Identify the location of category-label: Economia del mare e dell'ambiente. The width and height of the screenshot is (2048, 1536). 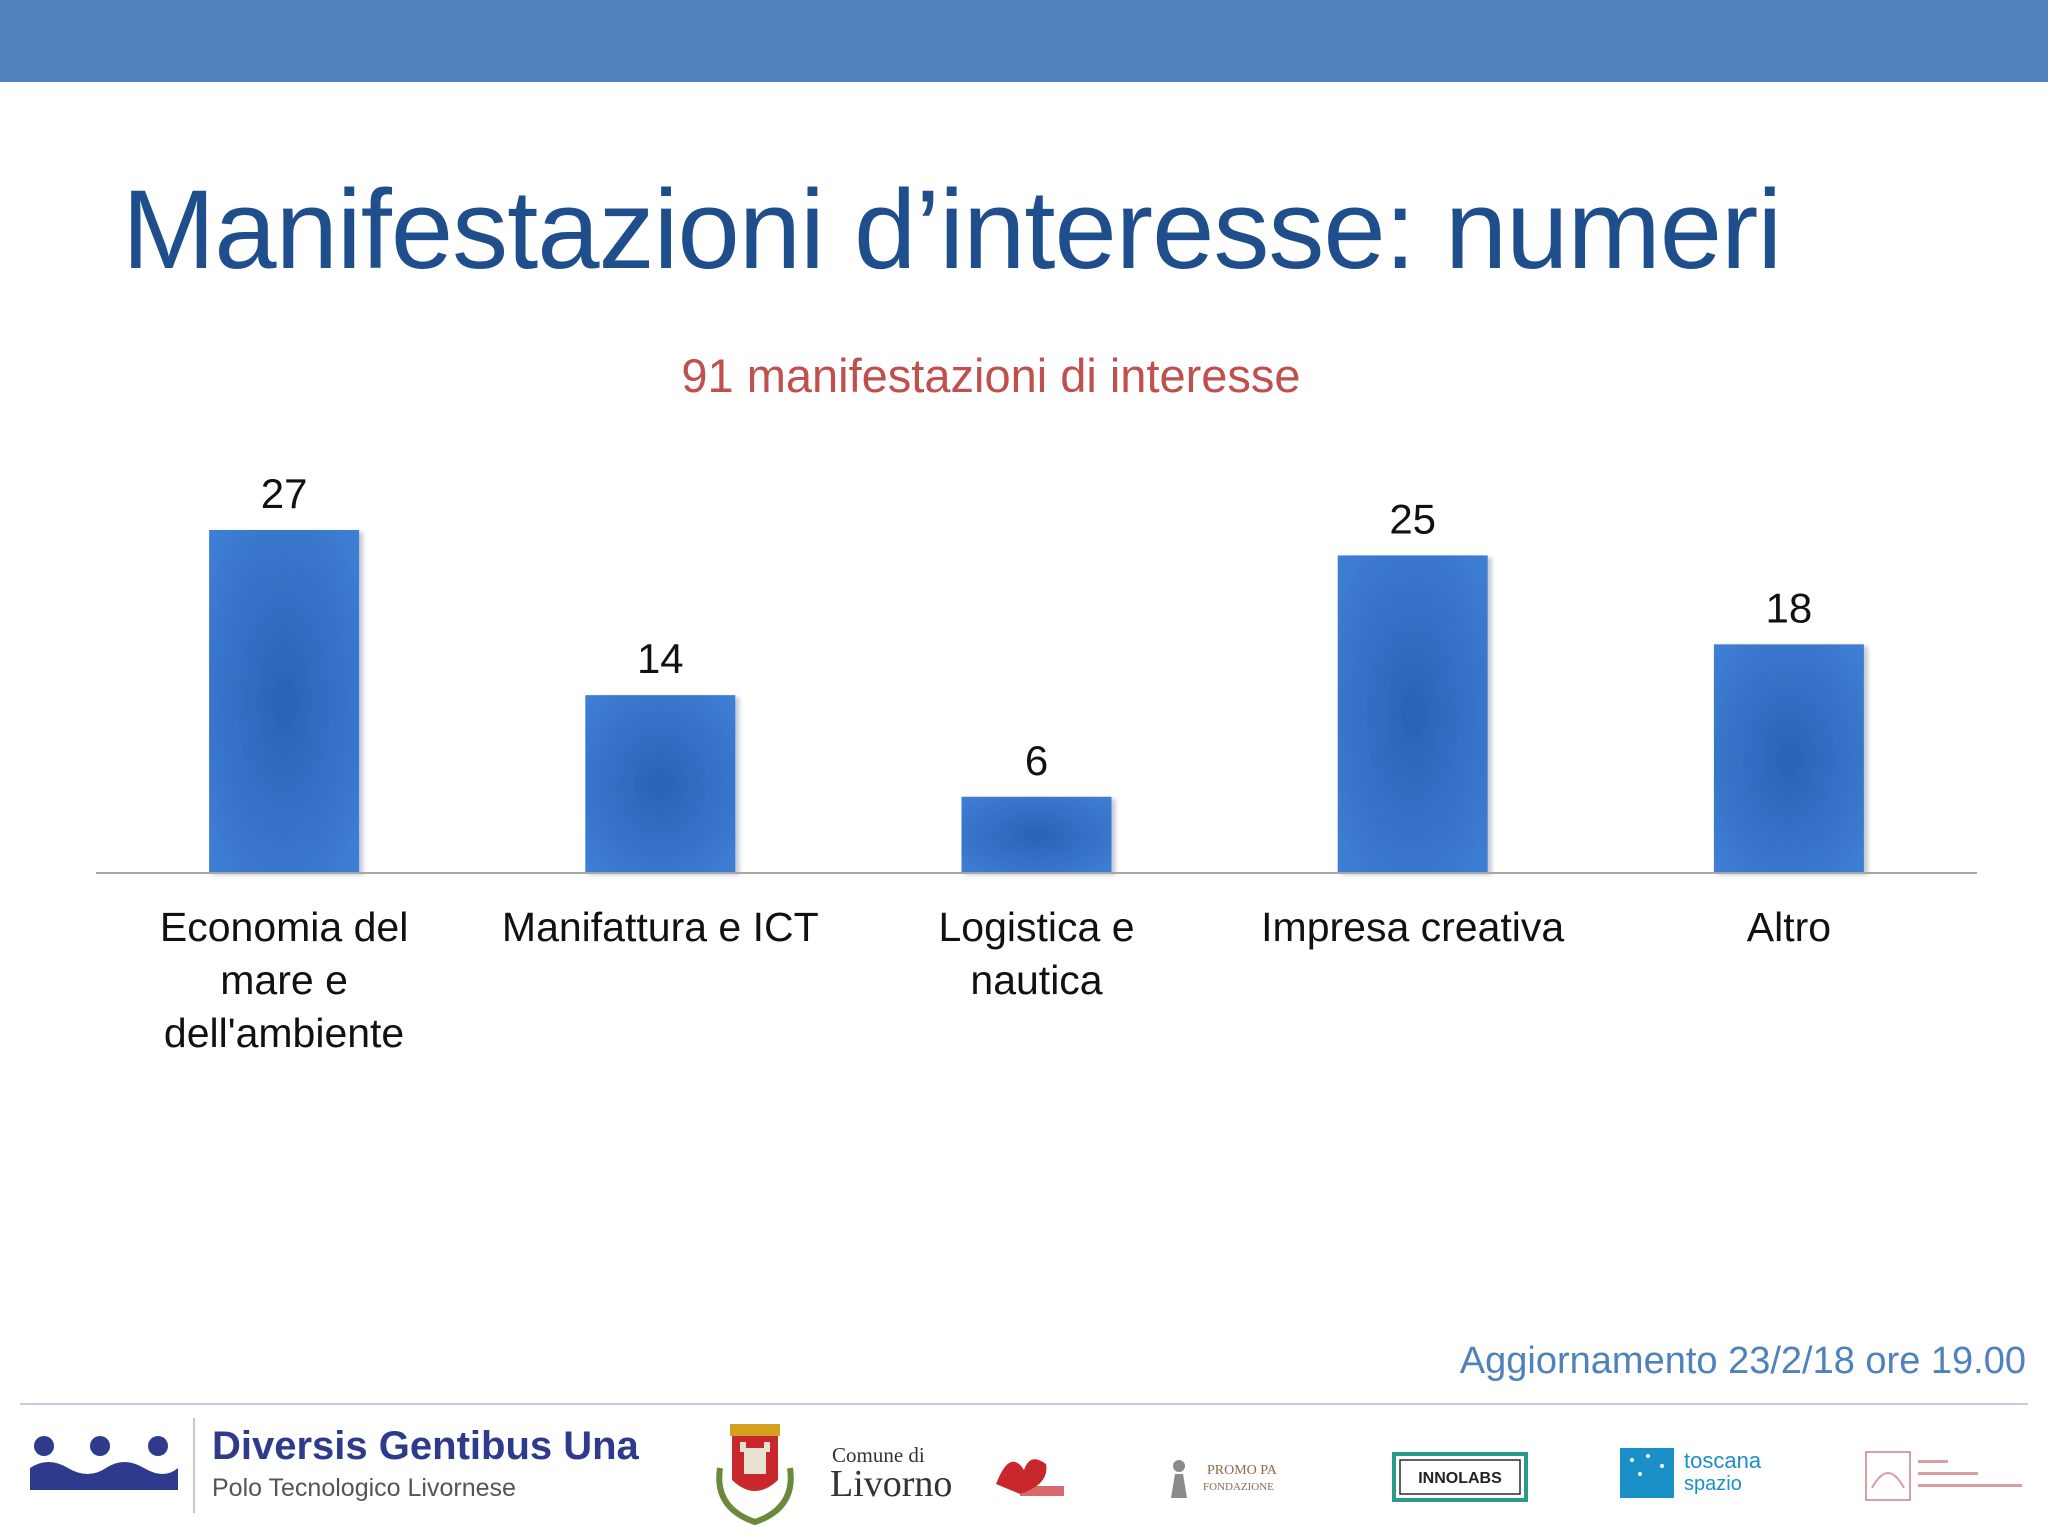
(284, 980).